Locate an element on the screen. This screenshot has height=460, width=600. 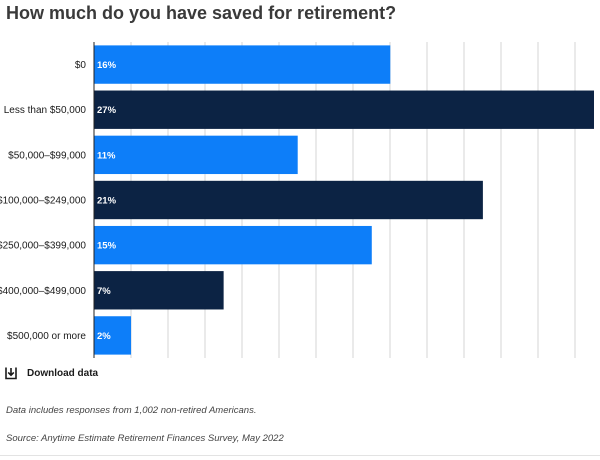
value-label: 11% is located at coordinates (106, 155).